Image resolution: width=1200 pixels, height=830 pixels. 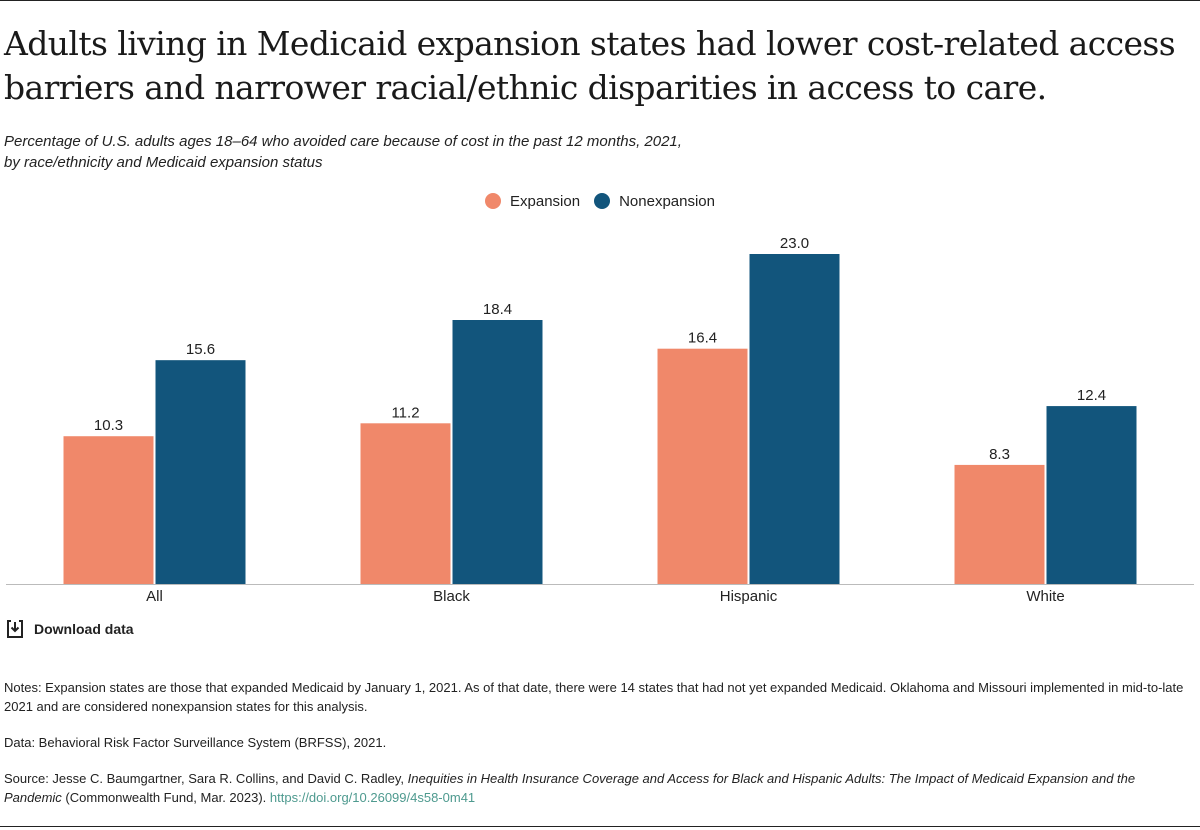 I want to click on data-label-hispanic-expansion: 16.4, so click(x=702, y=338).